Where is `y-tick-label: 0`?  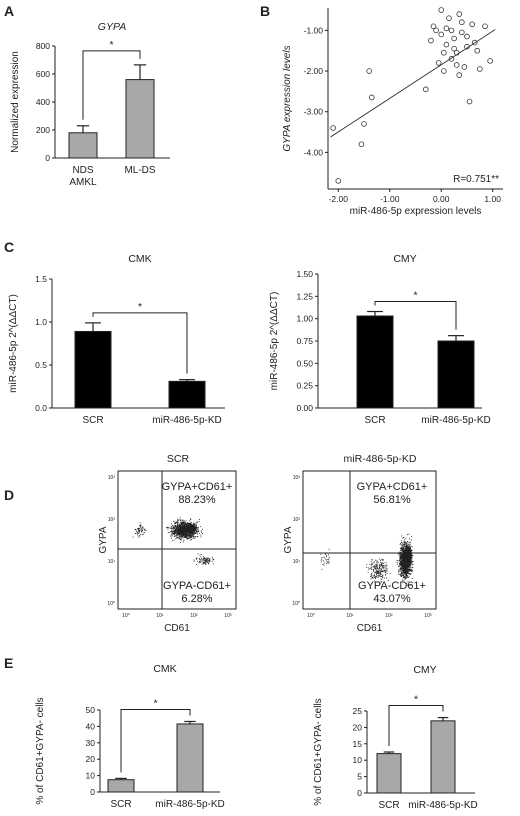 y-tick-label: 0 is located at coordinates (47, 158).